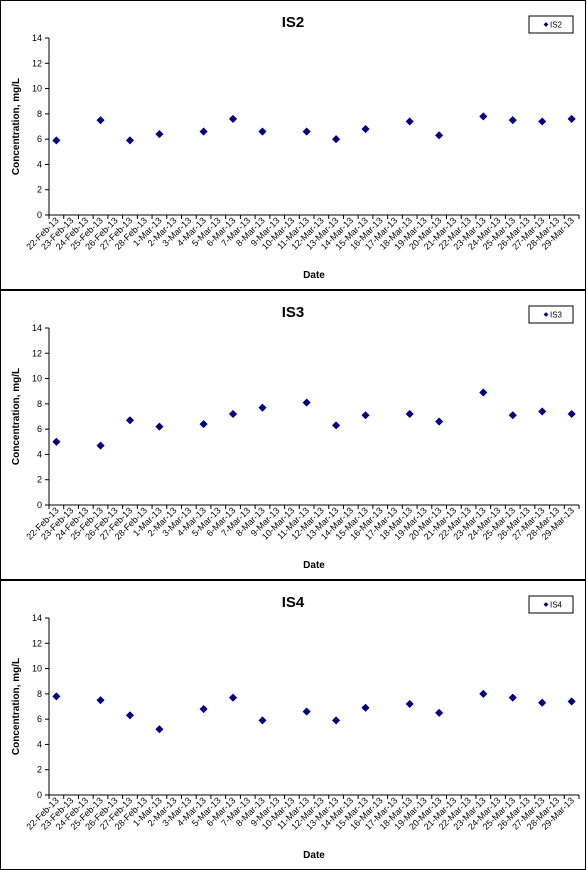 The width and height of the screenshot is (587, 870). What do you see at coordinates (293, 602) in the screenshot?
I see `chart-title: IS4` at bounding box center [293, 602].